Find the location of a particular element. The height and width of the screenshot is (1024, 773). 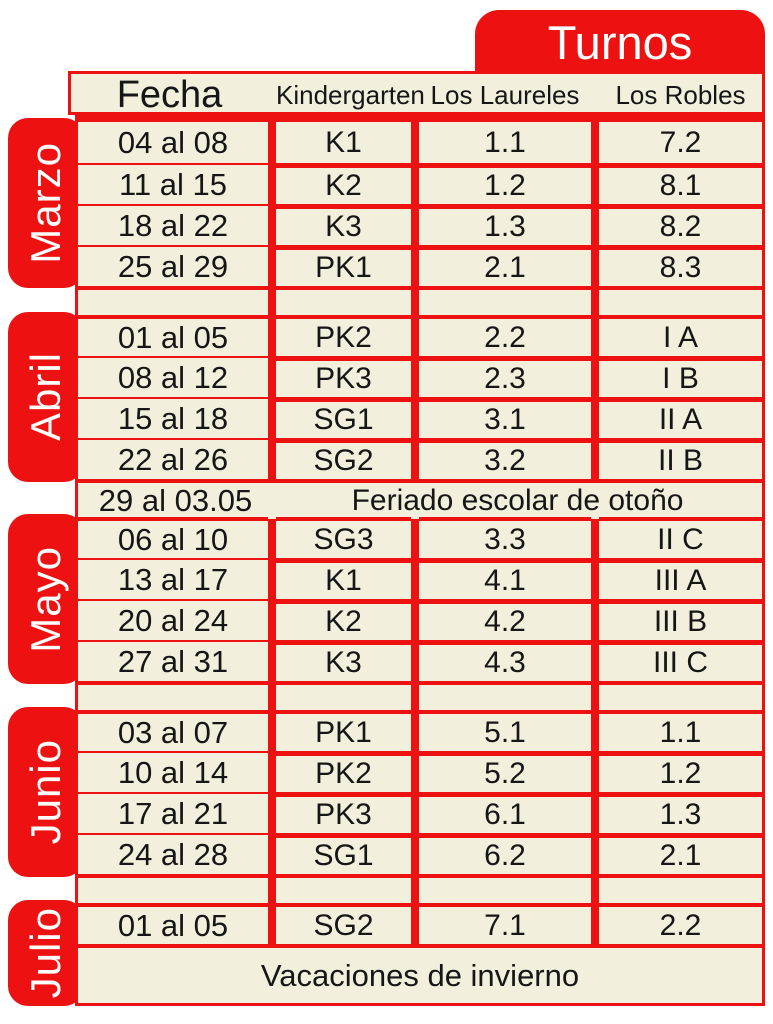

table-row: 11 al 15 K2 1.2 8.1 is located at coordinates (420, 183).